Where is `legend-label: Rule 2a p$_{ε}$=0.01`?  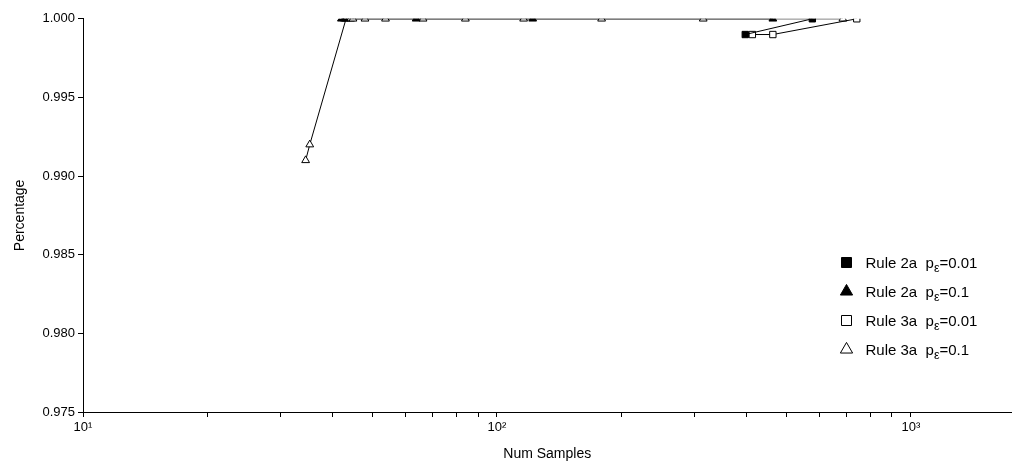
legend-label: Rule 2a p$_{ε}$=0.01 is located at coordinates (921, 265).